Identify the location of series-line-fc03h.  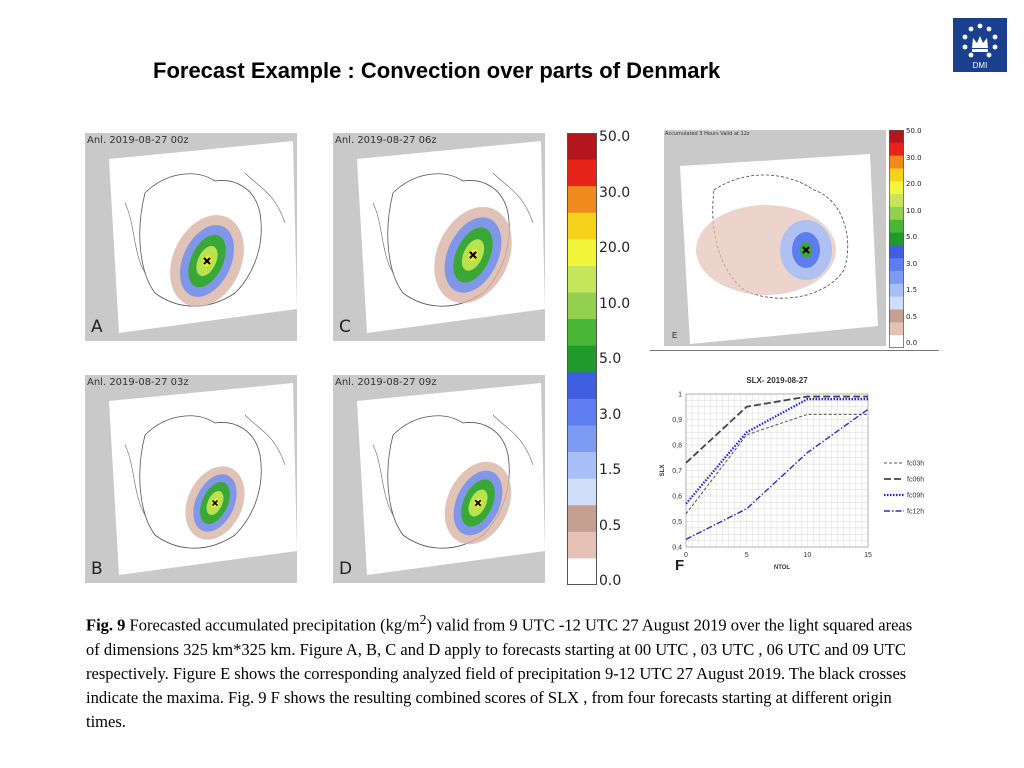
(776, 464).